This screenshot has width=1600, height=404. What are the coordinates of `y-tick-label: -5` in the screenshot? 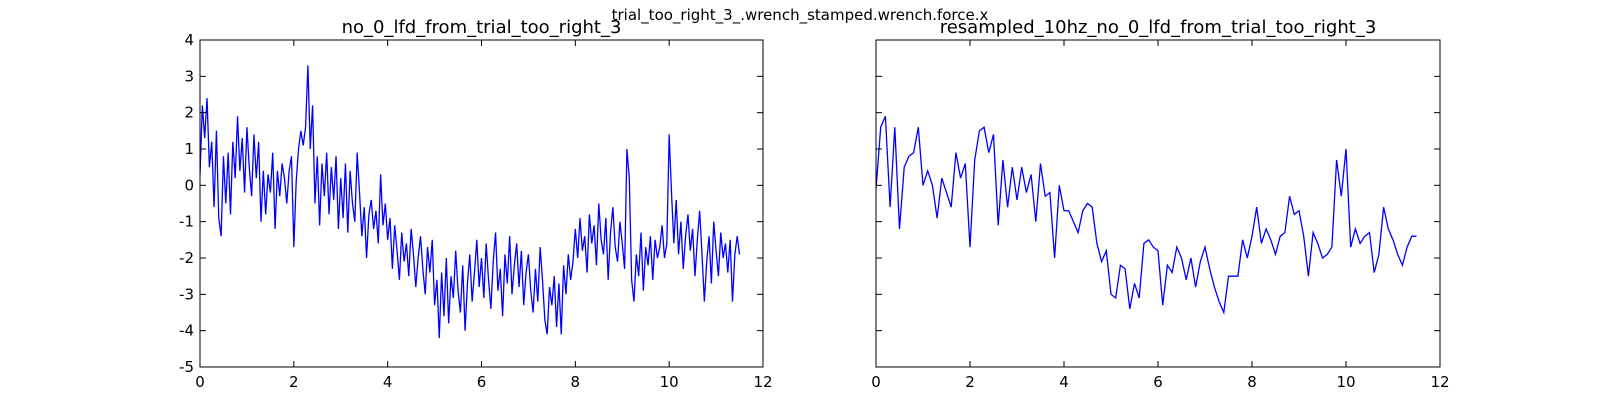 It's located at (186, 367).